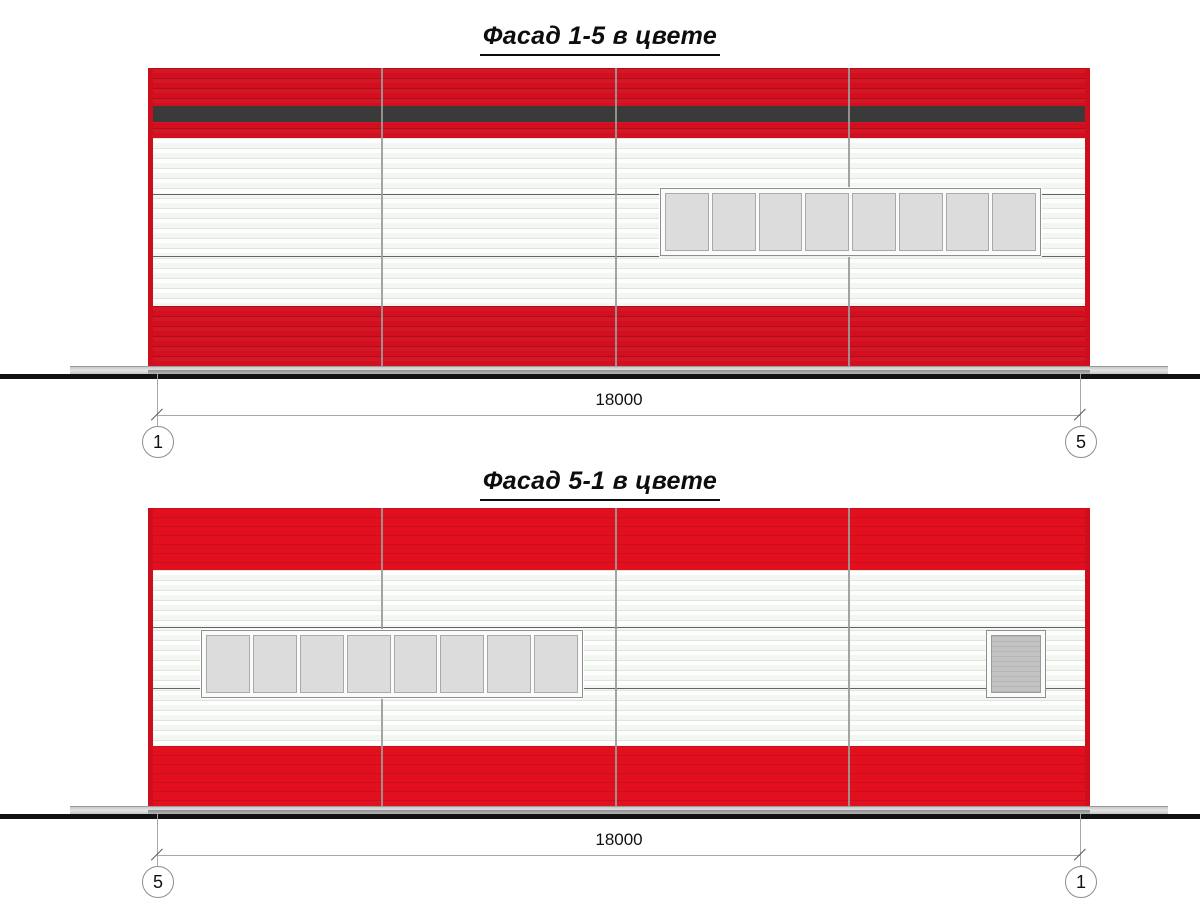 The height and width of the screenshot is (900, 1200). I want to click on facade-2-dimension-value: 18000, so click(619, 839).